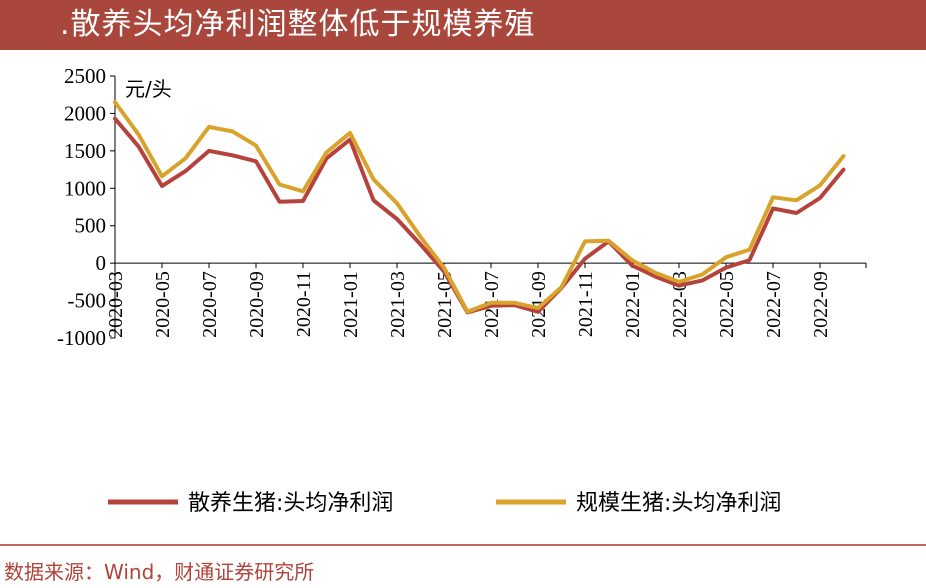 The image size is (926, 588). What do you see at coordinates (257, 304) in the screenshot?
I see `x-tick-label: 2020-09` at bounding box center [257, 304].